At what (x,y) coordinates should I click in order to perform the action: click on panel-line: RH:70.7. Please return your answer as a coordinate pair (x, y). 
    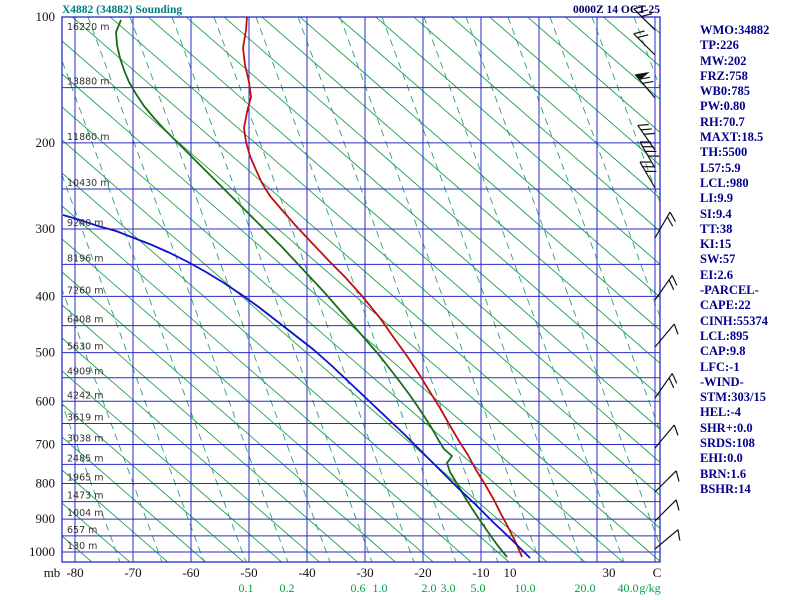
    Looking at the image, I should click on (722, 121).